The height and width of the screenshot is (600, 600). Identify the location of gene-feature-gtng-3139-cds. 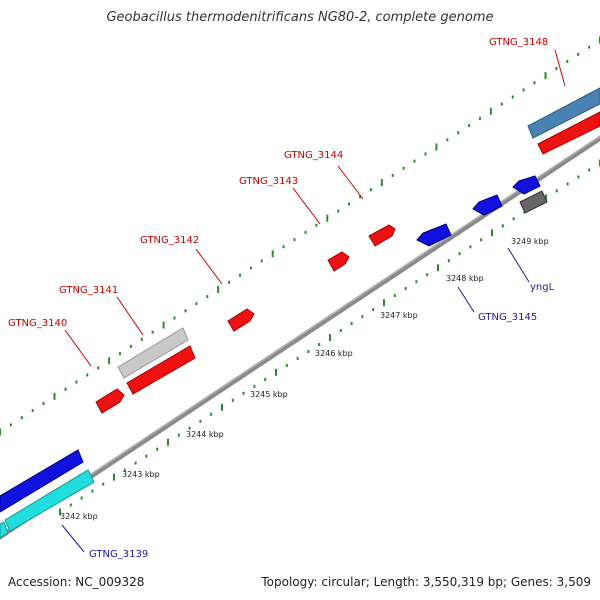
(49, 500).